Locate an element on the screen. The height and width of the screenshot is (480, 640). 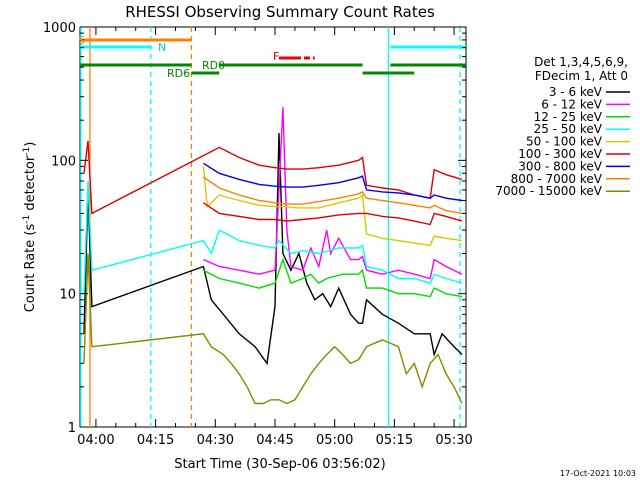
y-axis-label: Count Rate (s-1 detector-1) is located at coordinates (30, 227).